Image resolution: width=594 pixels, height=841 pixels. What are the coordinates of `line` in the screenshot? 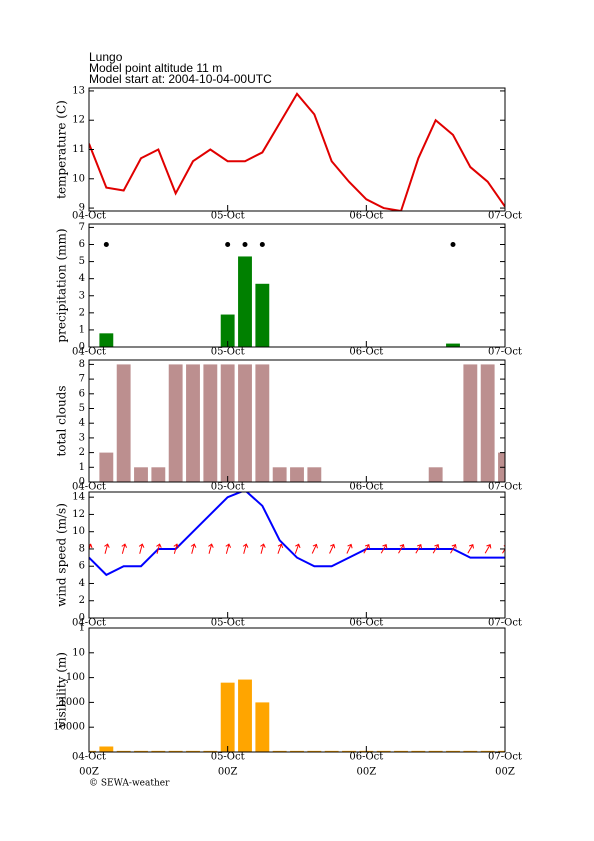 It's located at (297, 534).